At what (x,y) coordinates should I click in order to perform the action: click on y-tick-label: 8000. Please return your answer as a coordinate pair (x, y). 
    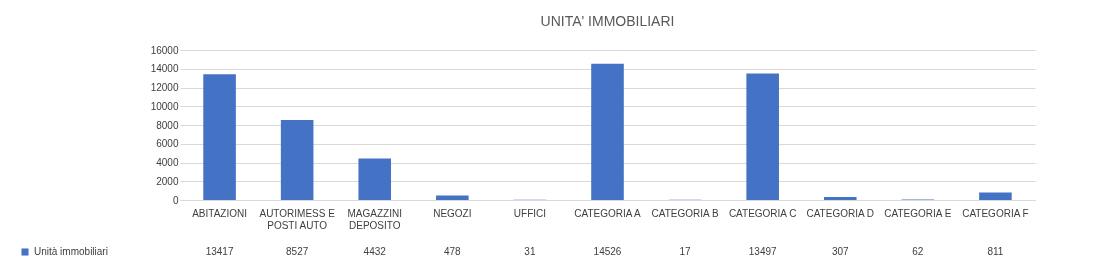
    Looking at the image, I should click on (167, 125).